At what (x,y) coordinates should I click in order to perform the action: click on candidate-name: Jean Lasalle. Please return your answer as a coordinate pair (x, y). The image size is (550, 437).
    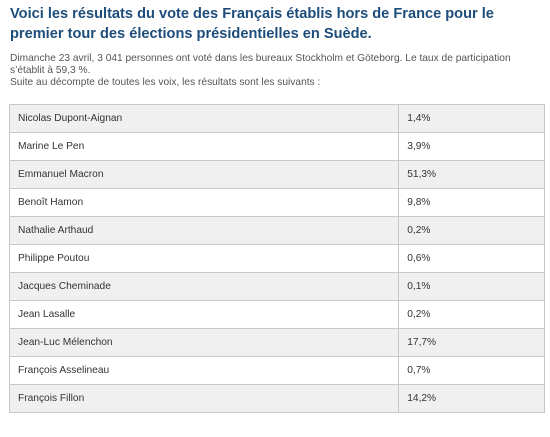
    Looking at the image, I should click on (204, 314).